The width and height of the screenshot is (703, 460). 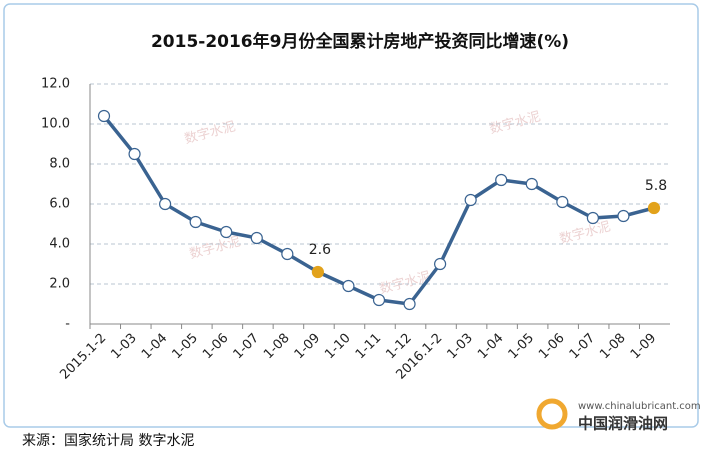 I want to click on logo-url: www.chinalubricant.com, so click(x=639, y=406).